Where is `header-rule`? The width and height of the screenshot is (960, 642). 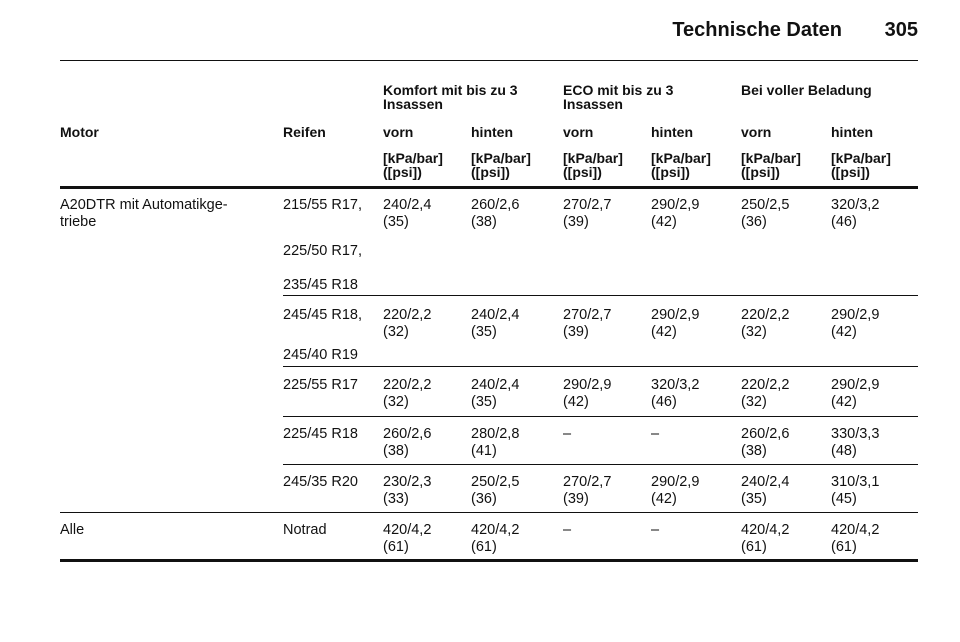
header-rule is located at coordinates (489, 60).